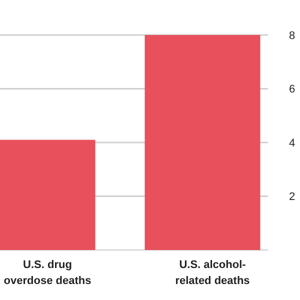 This screenshot has width=300, height=300. Describe the element at coordinates (292, 143) in the screenshot. I see `y-tick-label: 4` at that location.